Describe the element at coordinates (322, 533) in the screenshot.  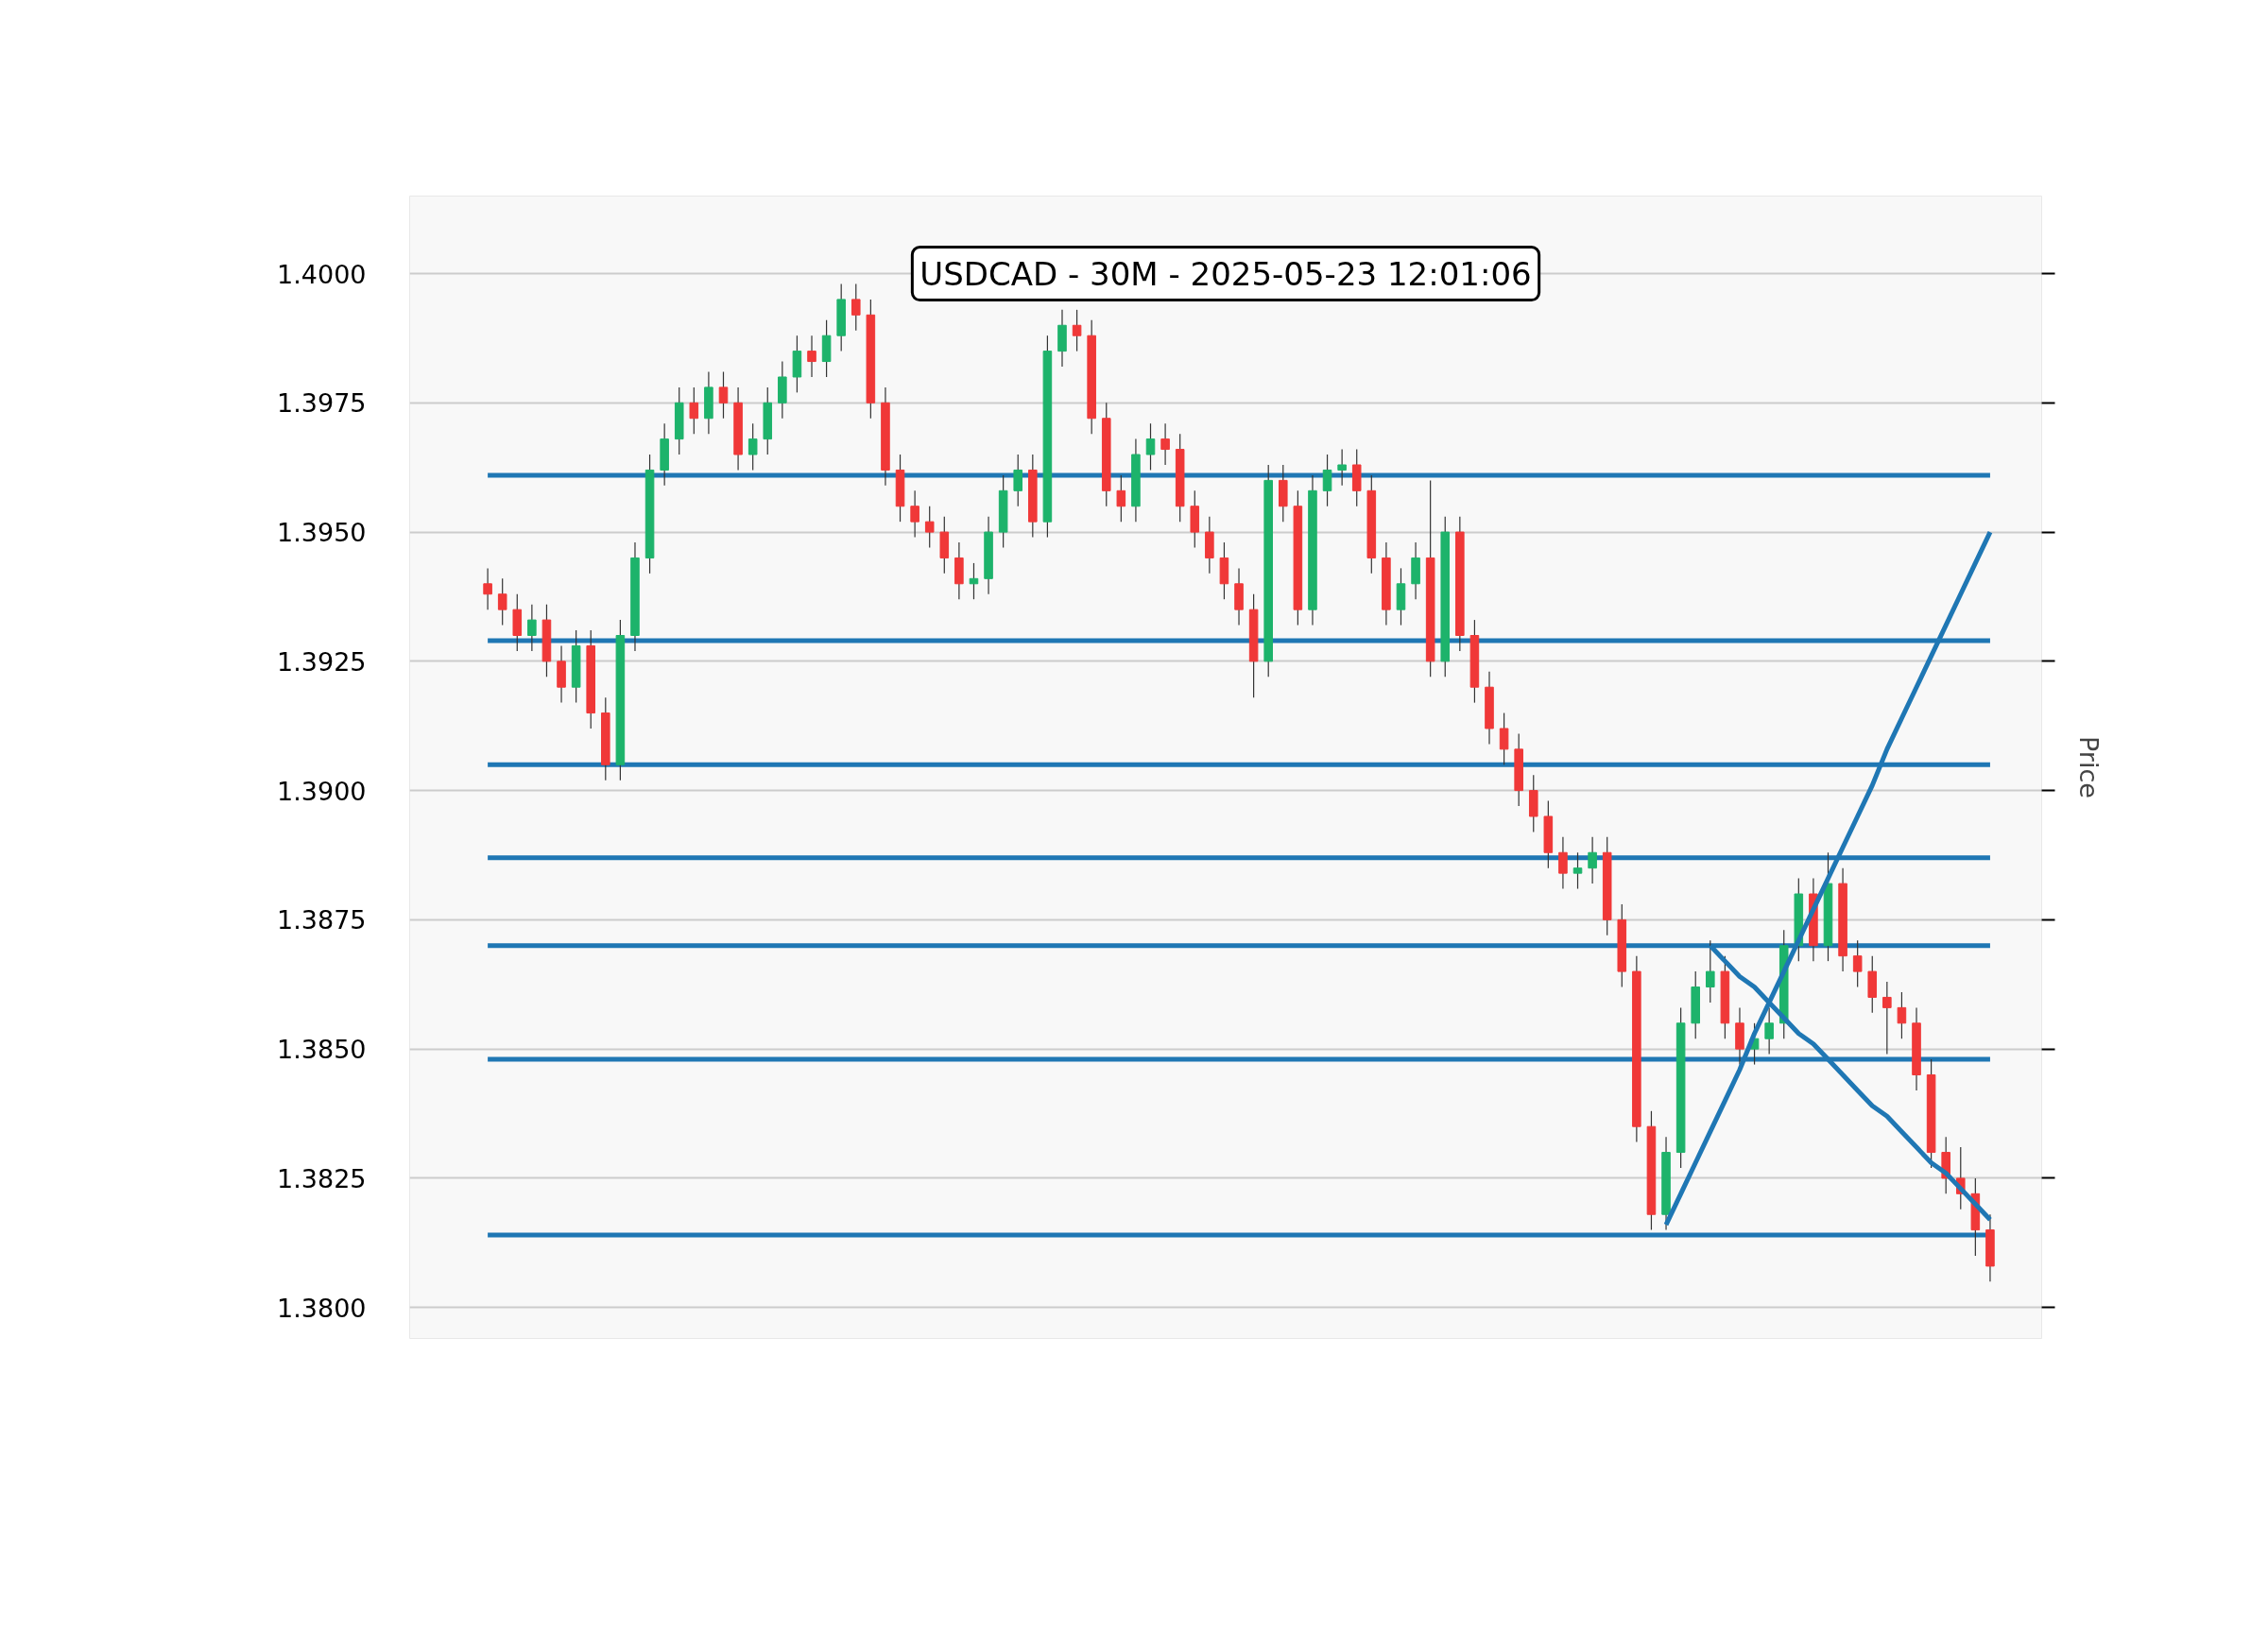
I see `y-tick-label: 1.3950` at that location.